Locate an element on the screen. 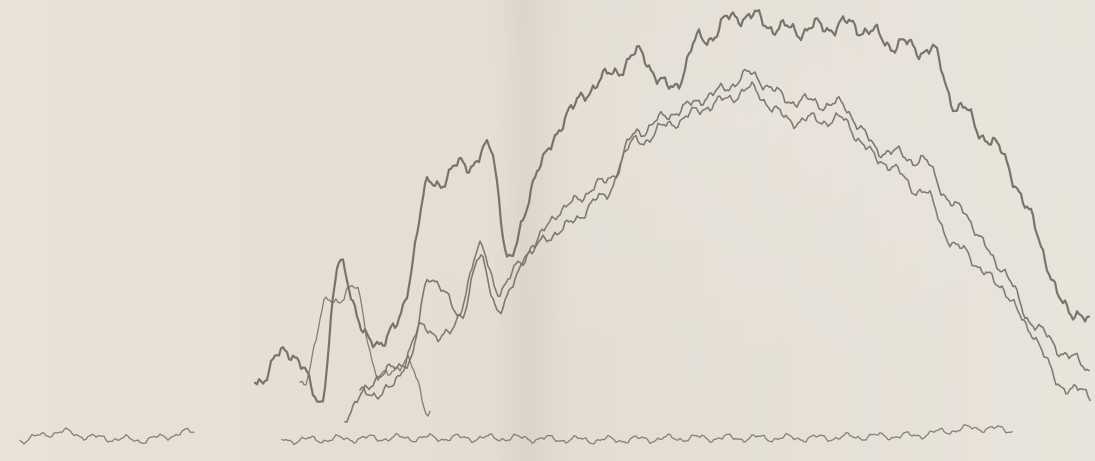 The width and height of the screenshot is (1095, 461). left-onset-trace-line is located at coordinates (365, 350).